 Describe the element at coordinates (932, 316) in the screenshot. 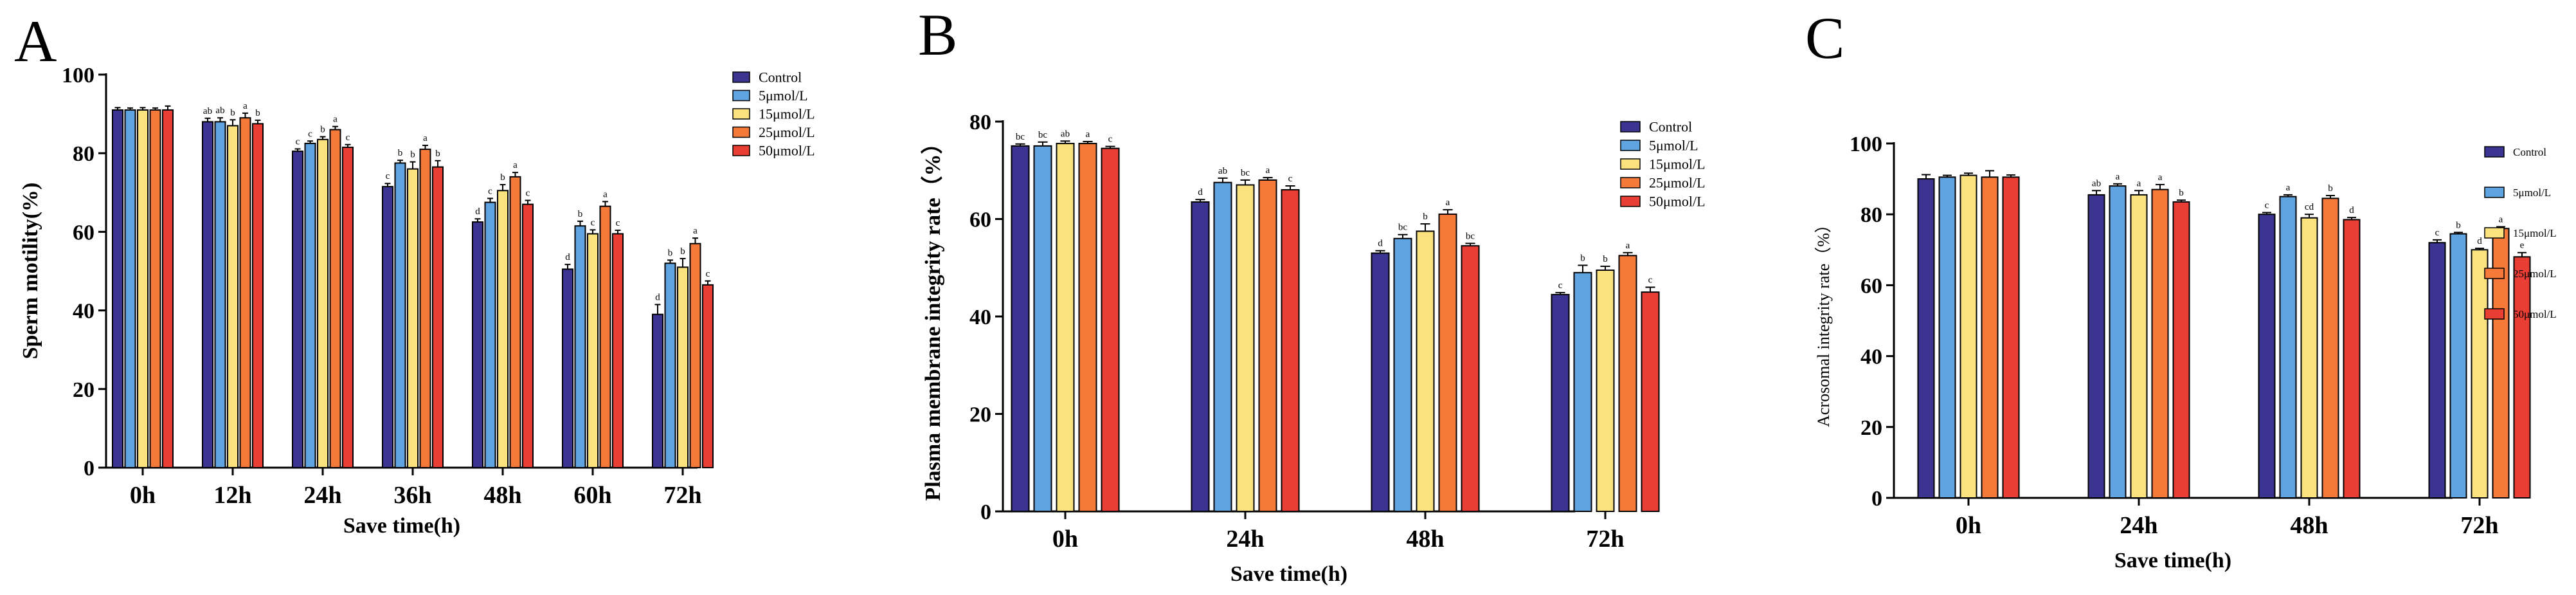

I see `y-axis-title: Plasma membrane integrity rate（%）` at that location.